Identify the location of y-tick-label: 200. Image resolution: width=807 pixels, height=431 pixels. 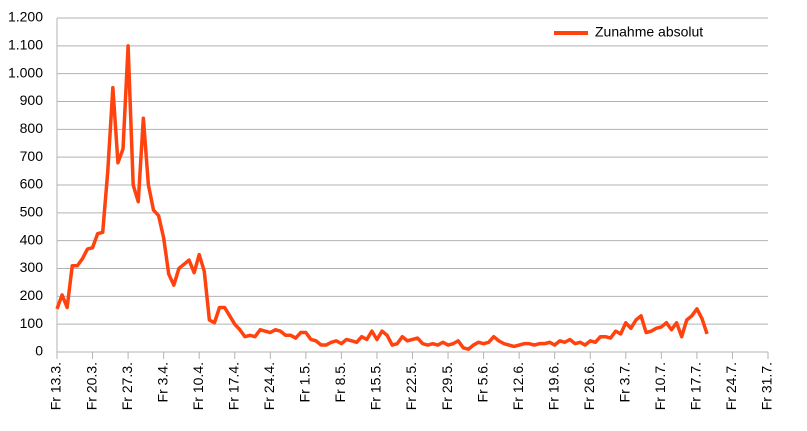
(32, 295).